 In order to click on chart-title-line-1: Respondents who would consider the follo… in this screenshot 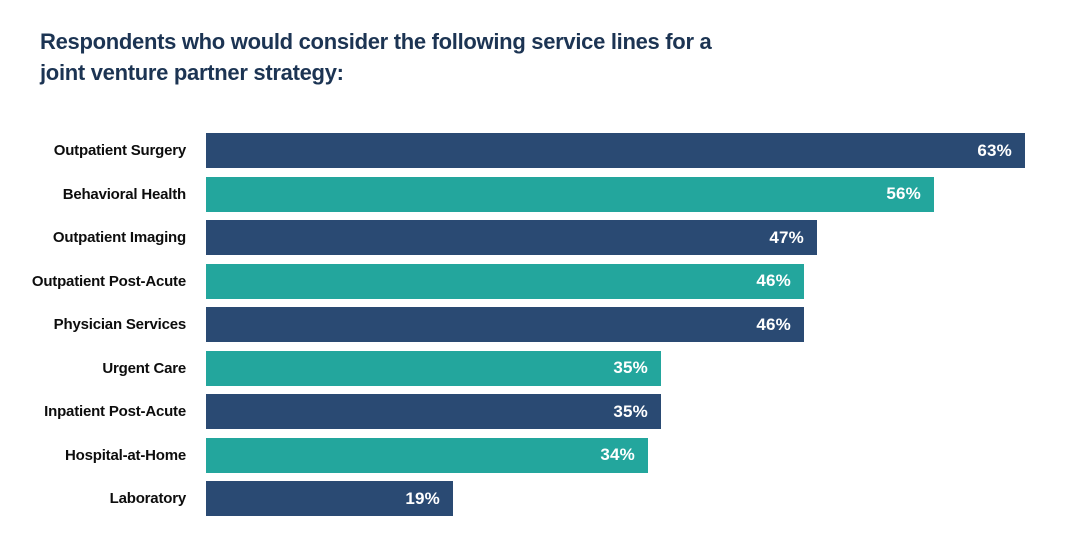, I will do `click(376, 41)`.